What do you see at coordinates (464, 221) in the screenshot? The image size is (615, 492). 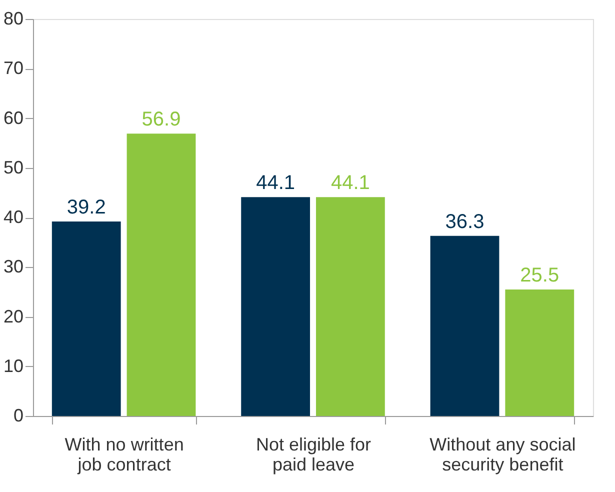 I see `data-label: 36.3` at bounding box center [464, 221].